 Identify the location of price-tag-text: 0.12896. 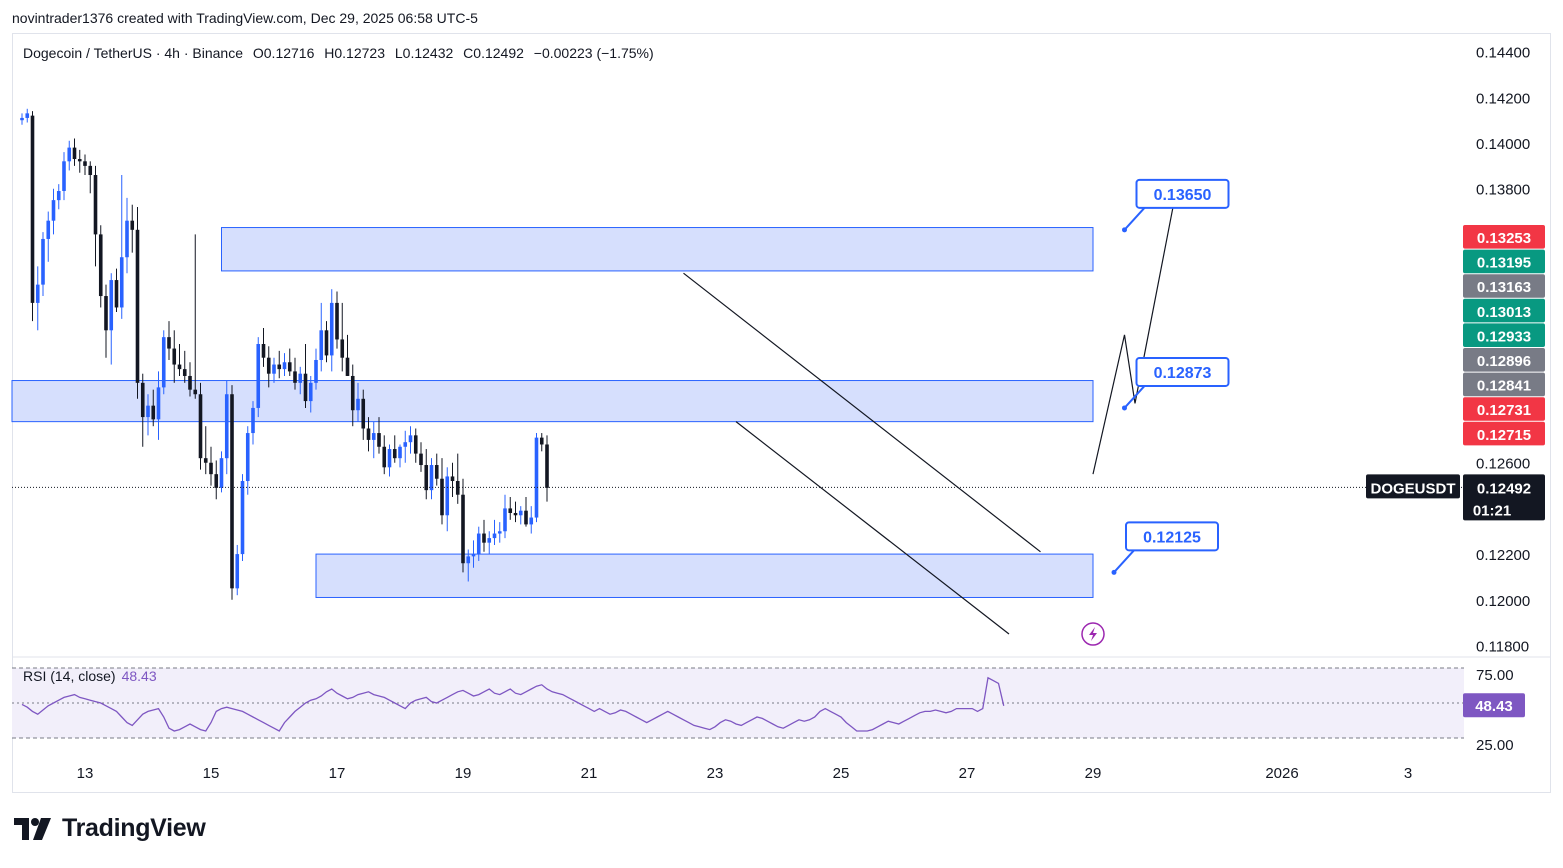
(1504, 361).